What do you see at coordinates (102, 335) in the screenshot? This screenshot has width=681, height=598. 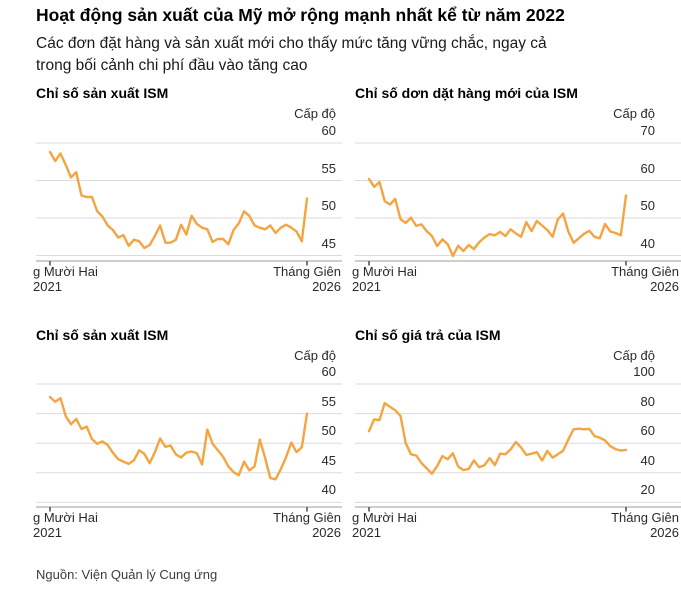 I see `panel-title-production: Chỉ số sản xuất ISM` at bounding box center [102, 335].